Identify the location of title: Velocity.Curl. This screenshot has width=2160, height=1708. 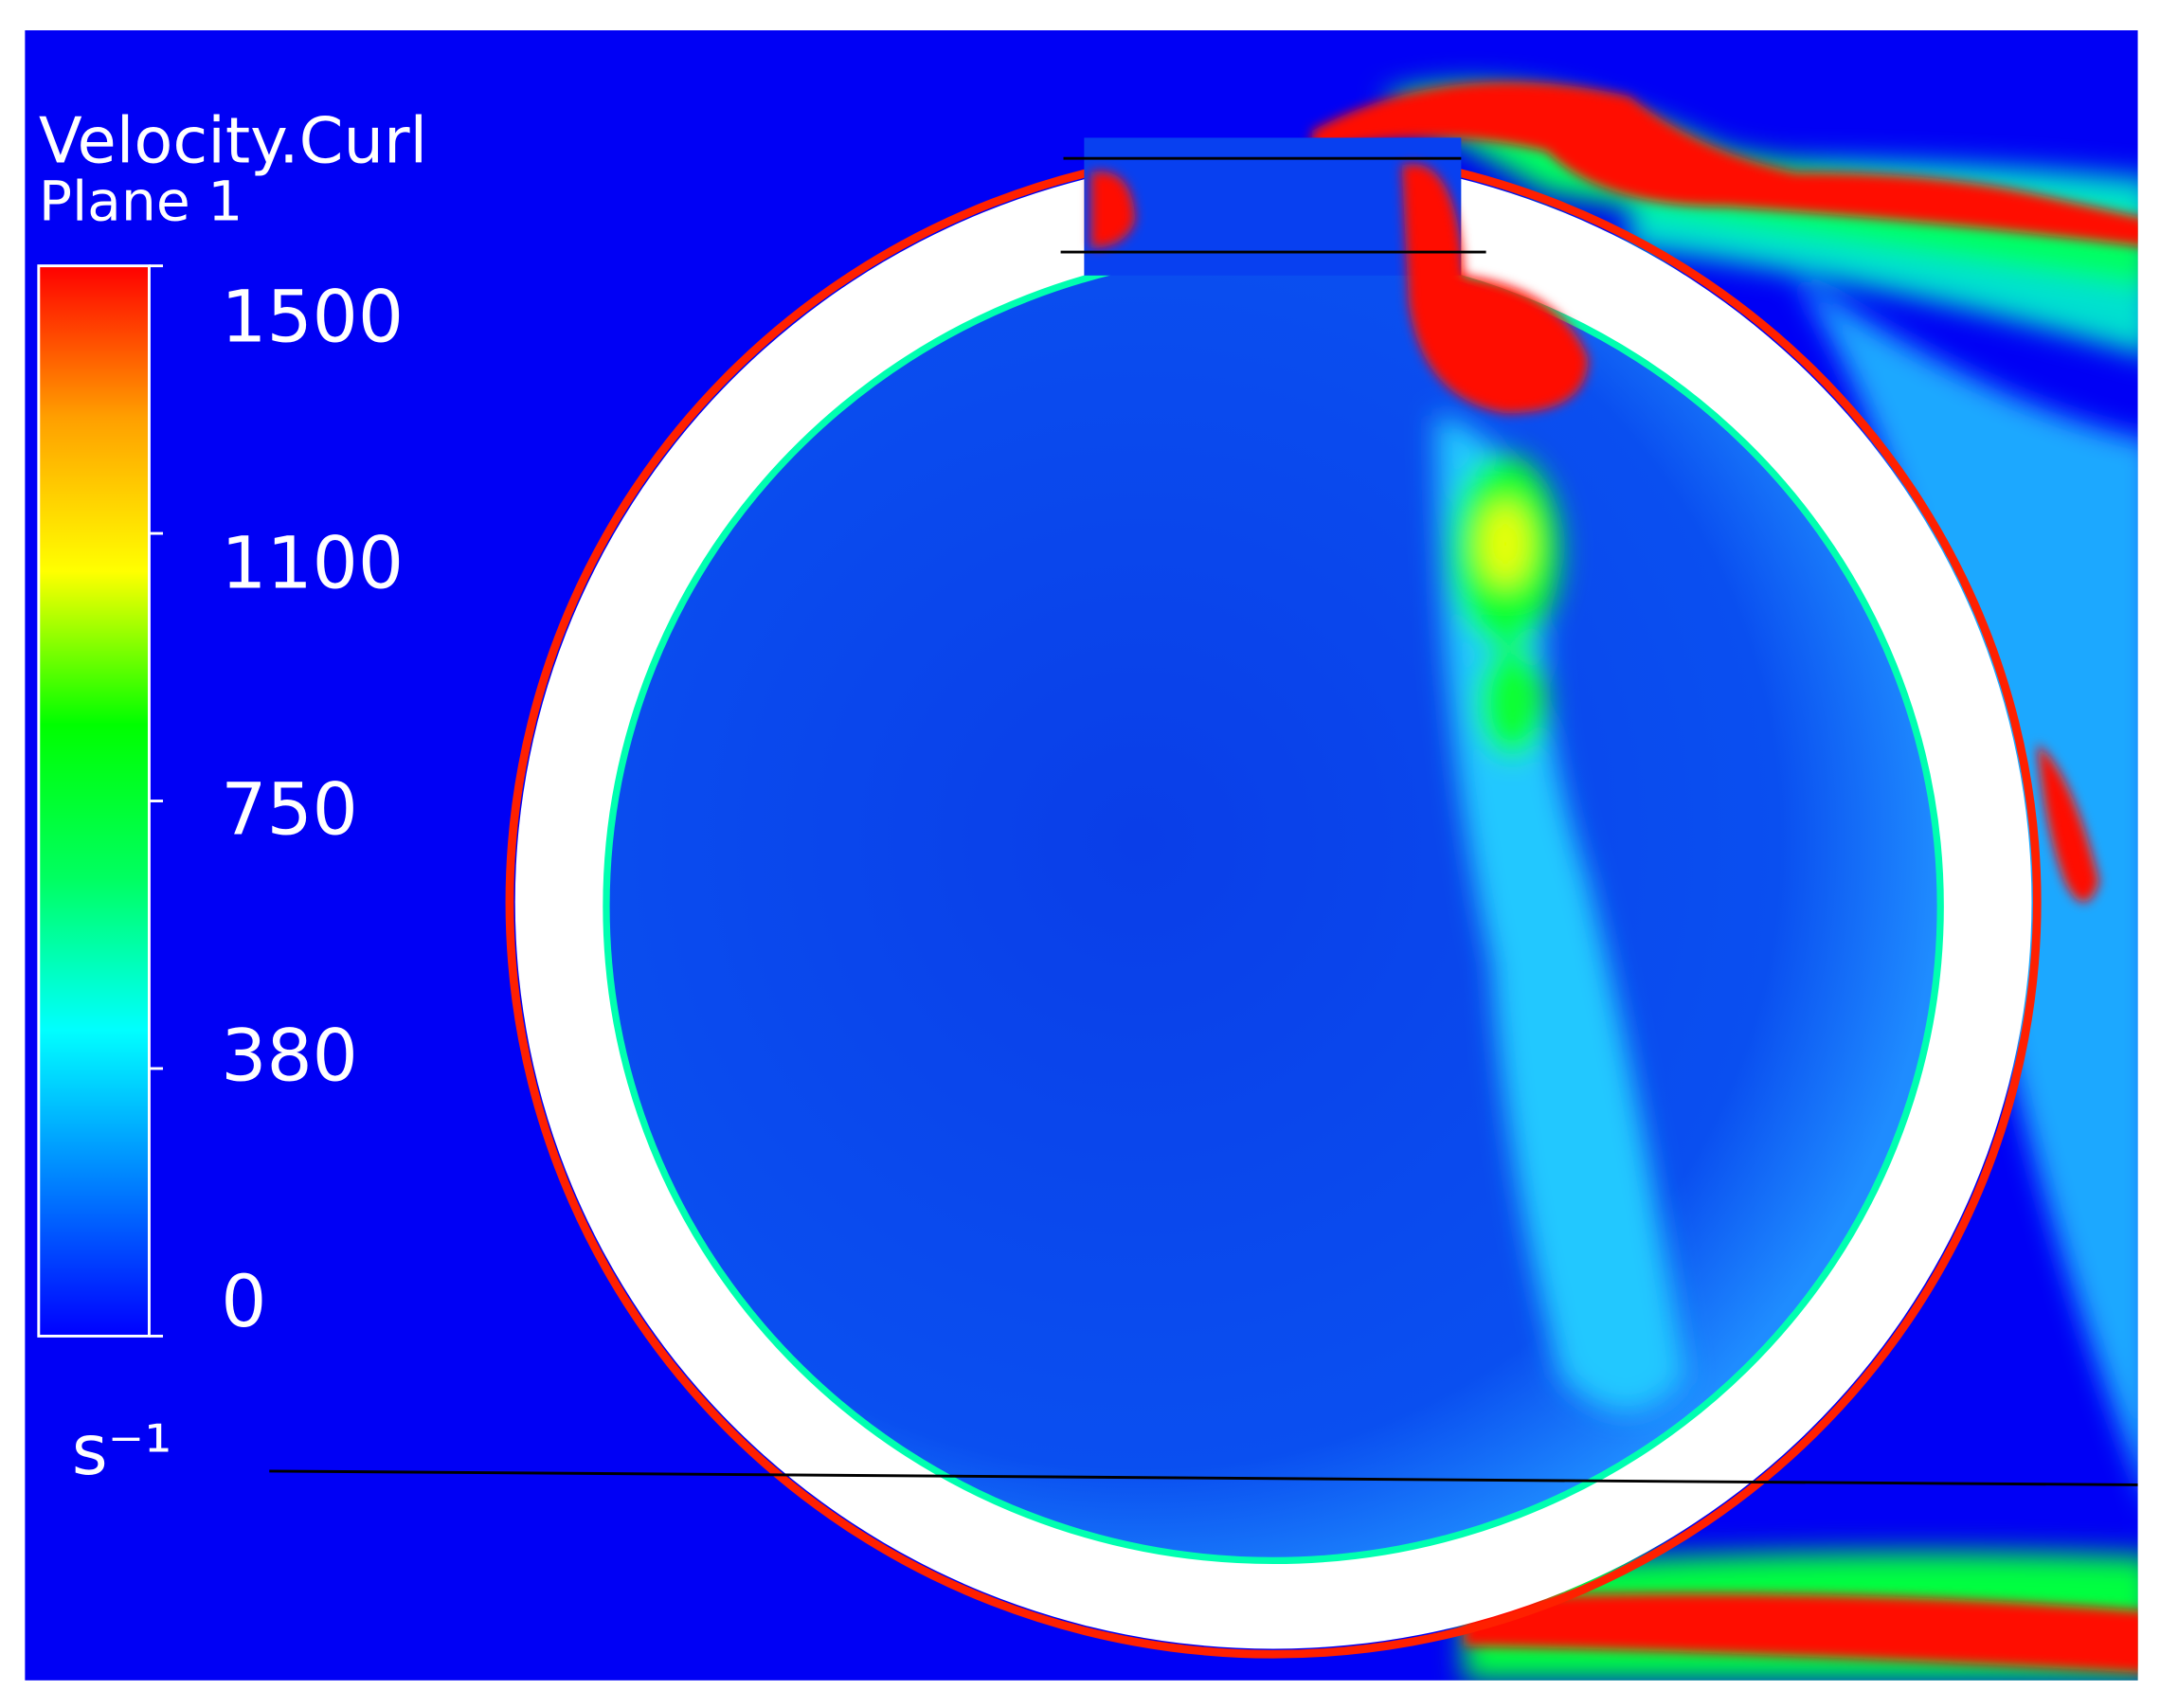
(233, 141).